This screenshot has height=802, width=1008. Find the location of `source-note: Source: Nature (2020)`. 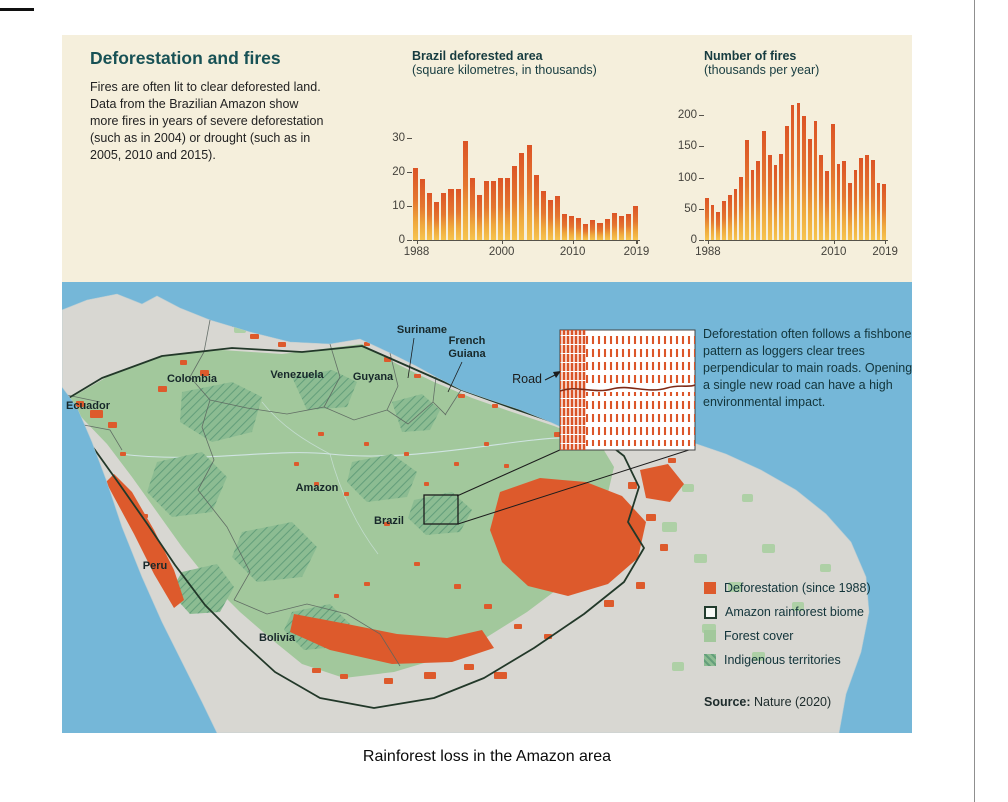

source-note: Source: Nature (2020) is located at coordinates (767, 702).